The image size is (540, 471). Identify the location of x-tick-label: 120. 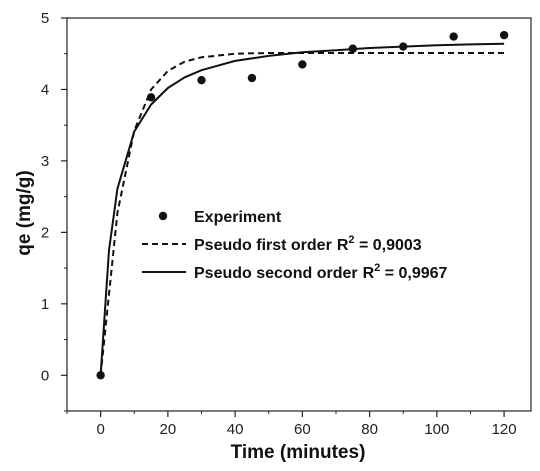
(504, 429).